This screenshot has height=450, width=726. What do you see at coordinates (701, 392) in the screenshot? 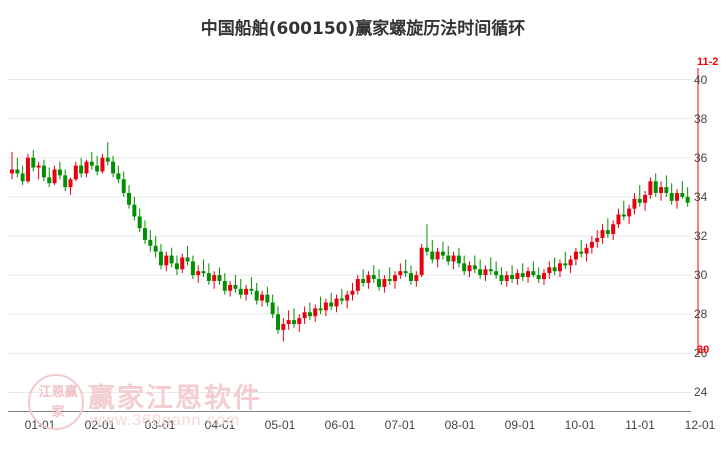
I see `y-axis-tick-label: 24` at bounding box center [701, 392].